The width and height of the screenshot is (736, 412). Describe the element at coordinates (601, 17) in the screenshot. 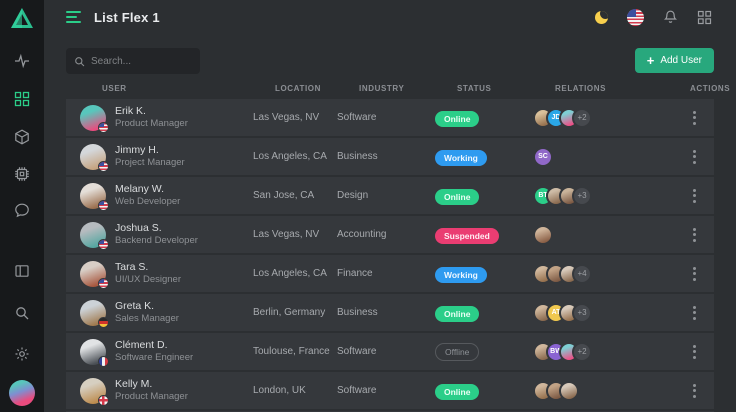

I see `dark-mode-moon-icon` at that location.